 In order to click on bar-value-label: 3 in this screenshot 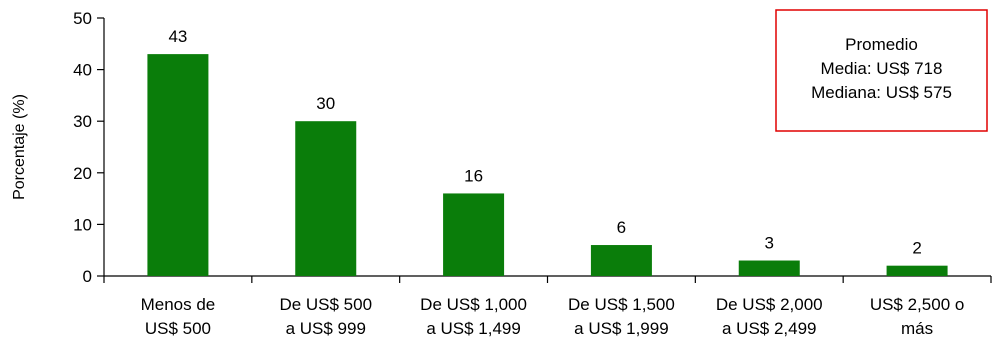, I will do `click(769, 243)`.